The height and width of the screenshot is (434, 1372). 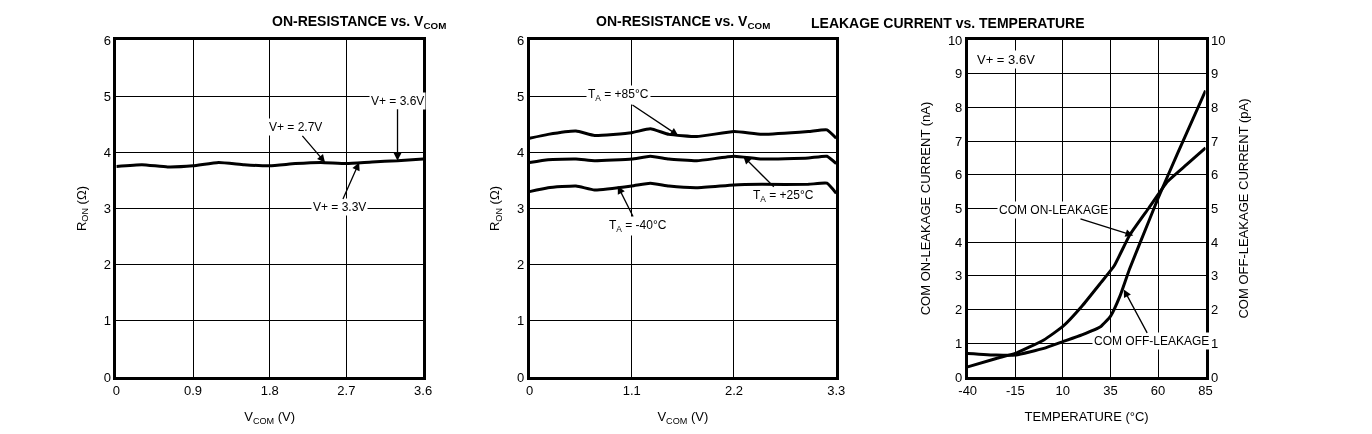 What do you see at coordinates (1214, 107) in the screenshot?
I see `y2-tick-label: 8` at bounding box center [1214, 107].